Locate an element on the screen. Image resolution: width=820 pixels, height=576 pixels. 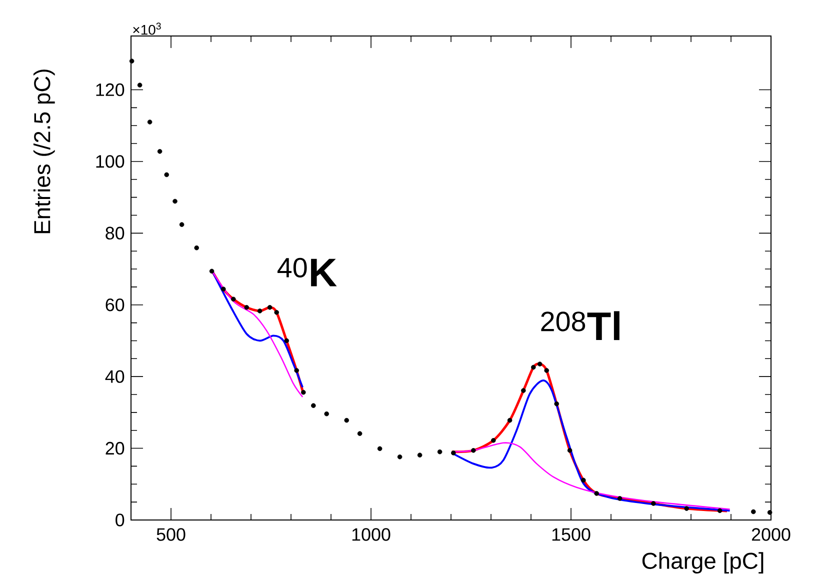
x-tick-label: 1000 is located at coordinates (371, 534).